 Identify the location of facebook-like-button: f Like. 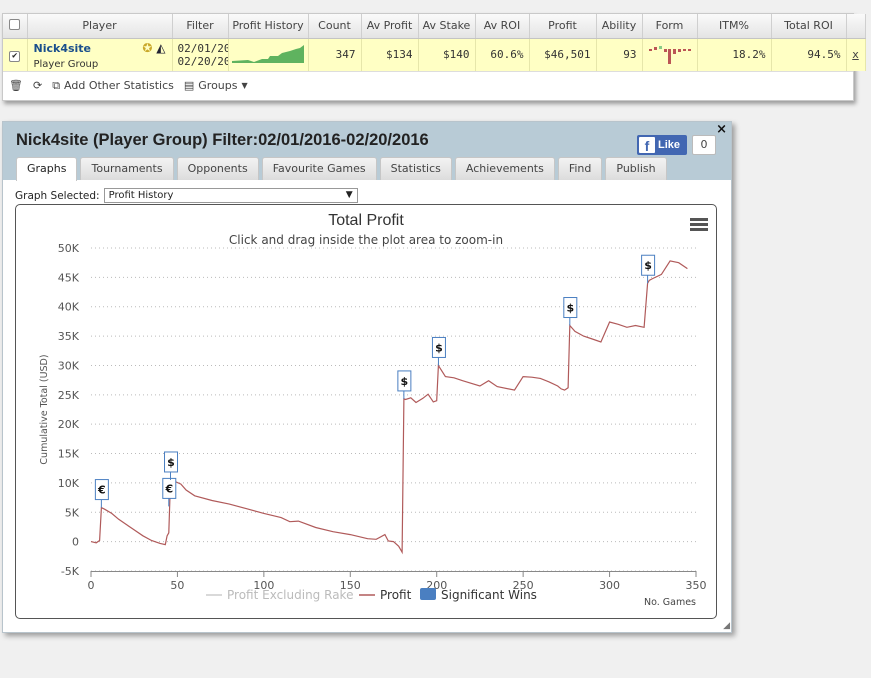
(662, 145).